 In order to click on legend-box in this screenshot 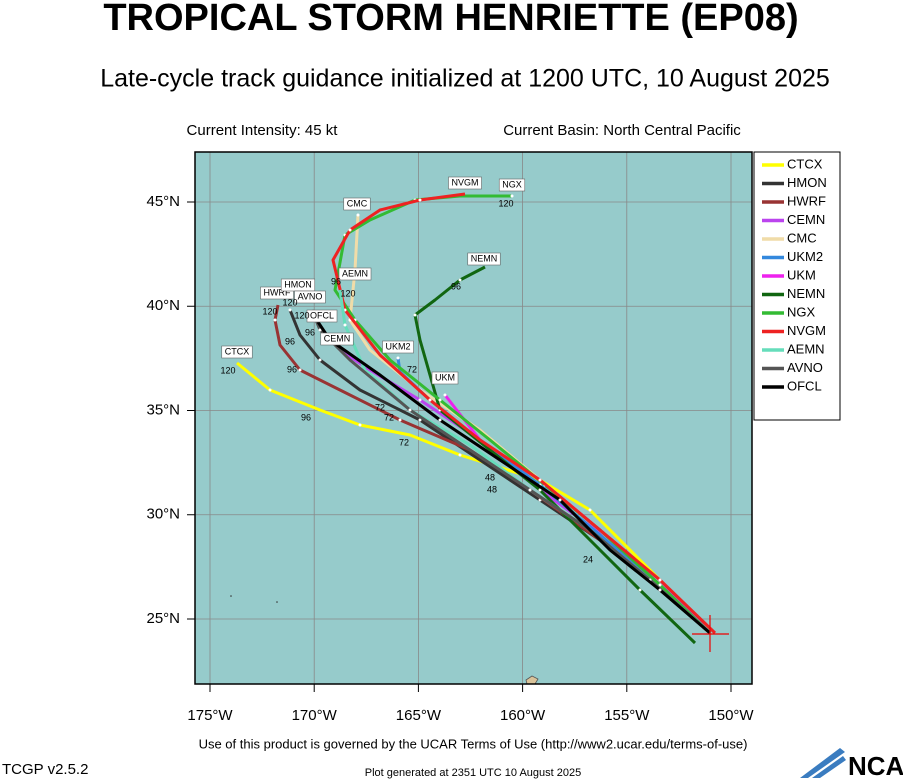, I will do `click(797, 286)`.